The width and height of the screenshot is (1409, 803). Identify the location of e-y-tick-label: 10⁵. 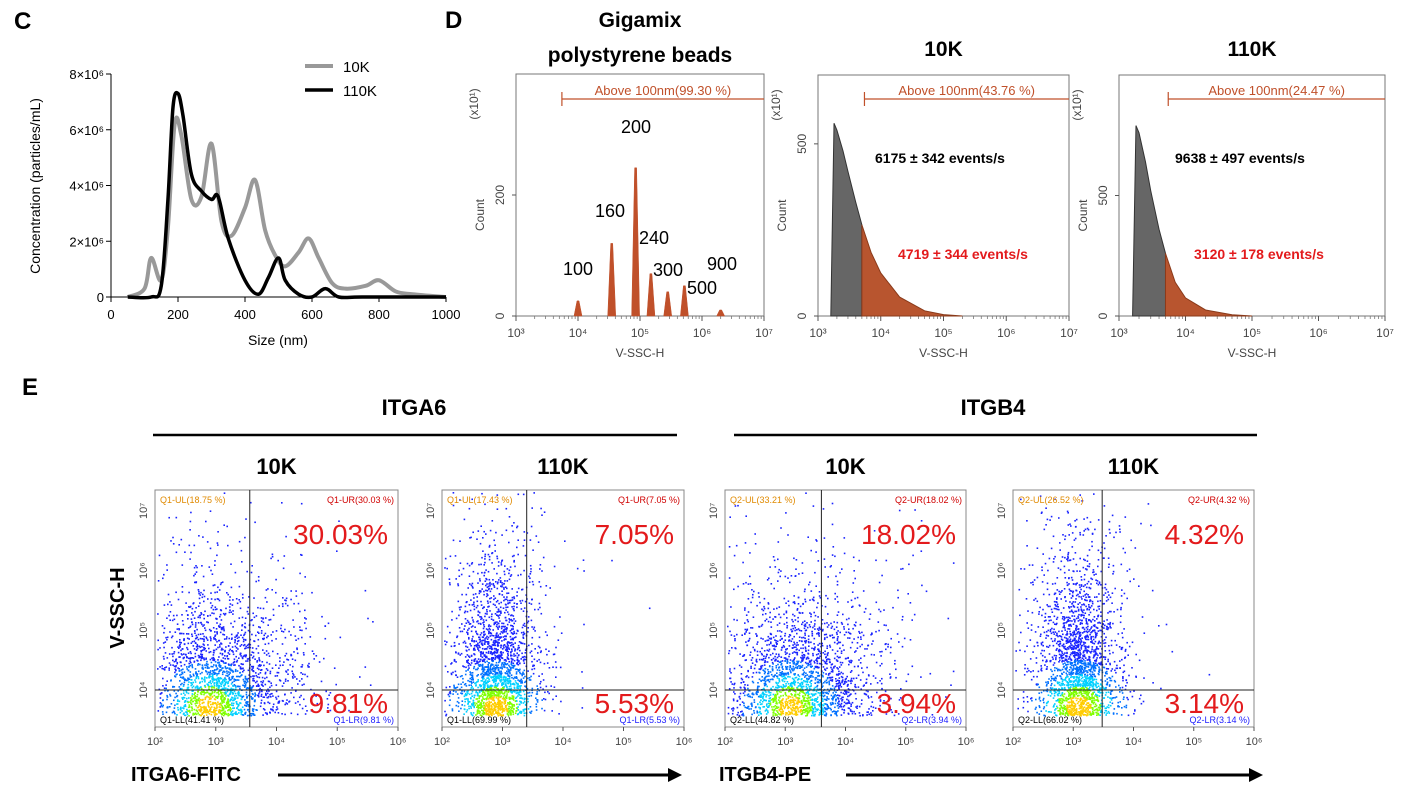
(144, 630).